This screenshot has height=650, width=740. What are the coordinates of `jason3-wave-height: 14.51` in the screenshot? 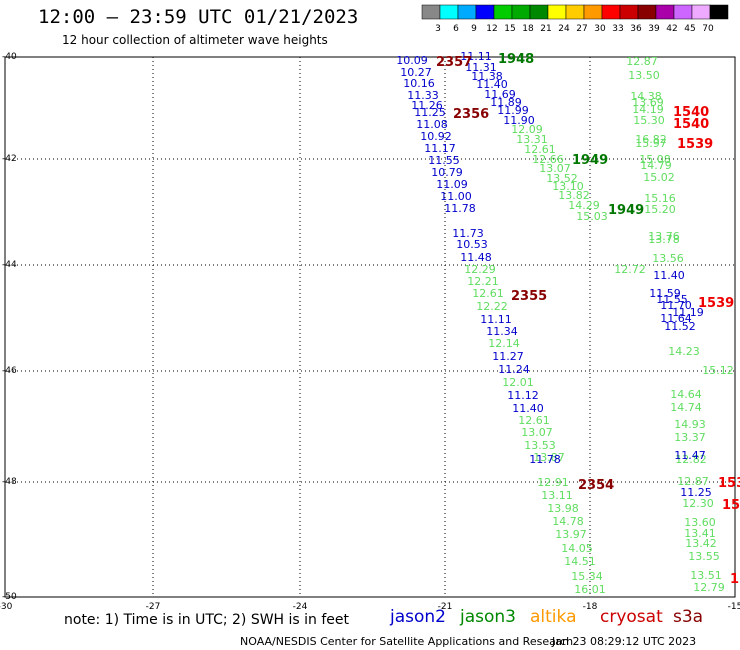 It's located at (580, 561).